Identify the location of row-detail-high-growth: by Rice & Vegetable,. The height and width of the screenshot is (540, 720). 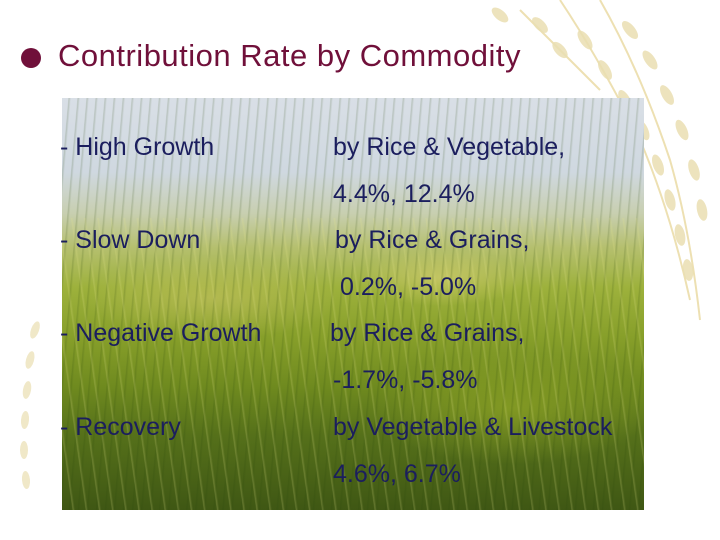
(449, 147).